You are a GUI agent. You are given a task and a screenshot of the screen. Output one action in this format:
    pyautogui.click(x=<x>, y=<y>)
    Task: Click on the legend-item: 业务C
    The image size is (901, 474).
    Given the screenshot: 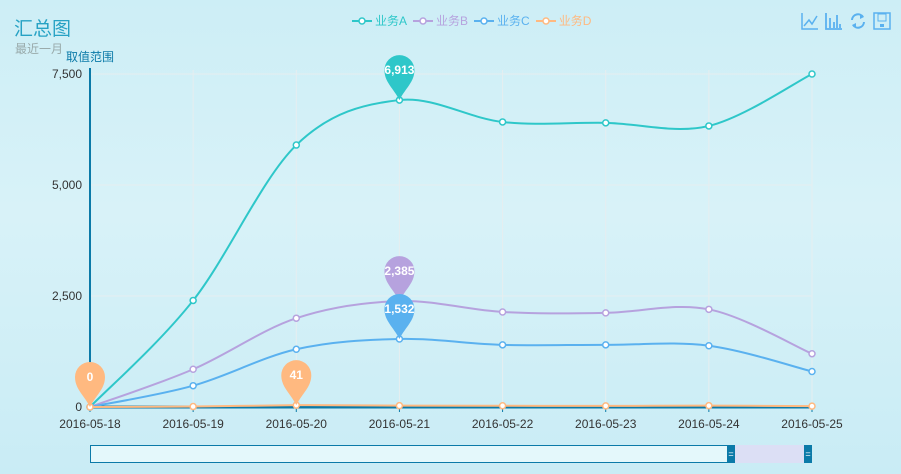 What is the action you would take?
    pyautogui.click(x=502, y=20)
    